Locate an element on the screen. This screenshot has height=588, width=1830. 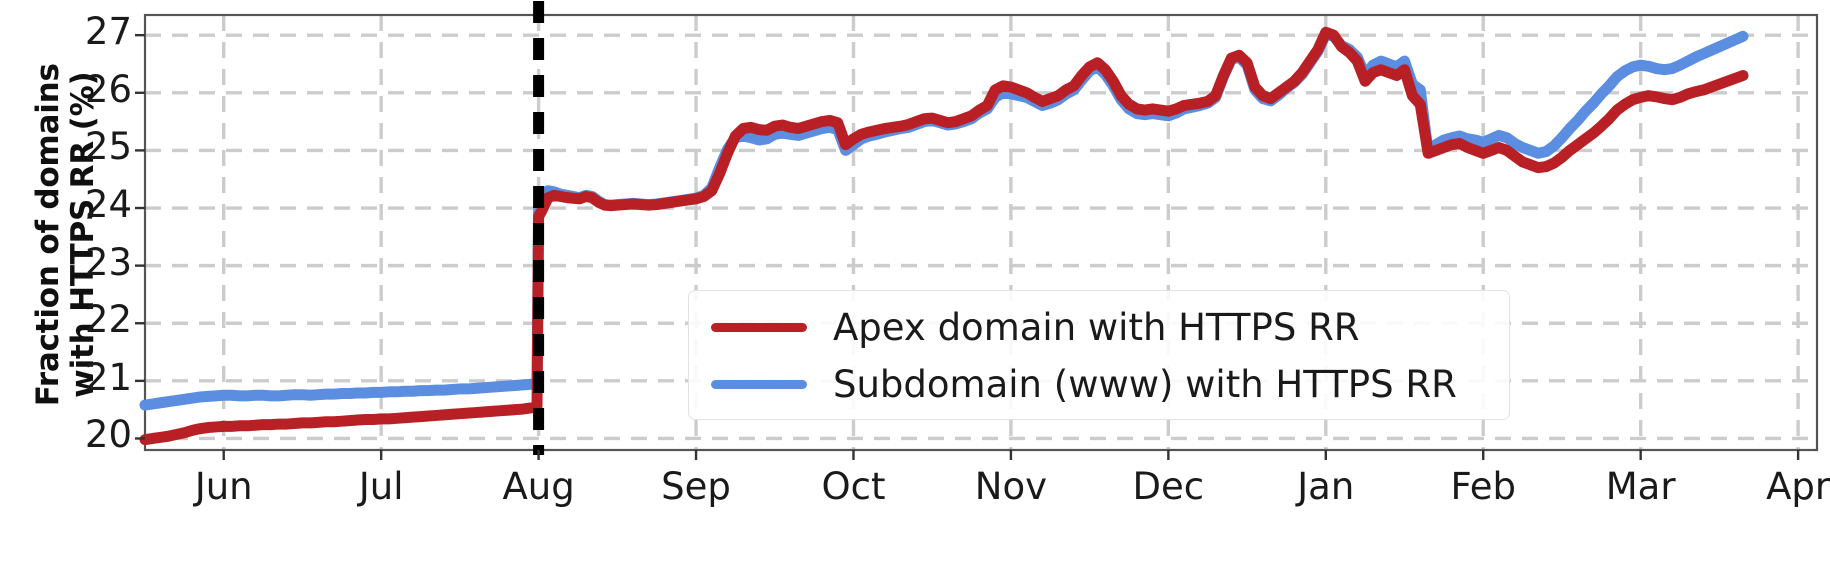
legend-entry-apex: Apex domain with HTTPS RR is located at coordinates (1099, 327).